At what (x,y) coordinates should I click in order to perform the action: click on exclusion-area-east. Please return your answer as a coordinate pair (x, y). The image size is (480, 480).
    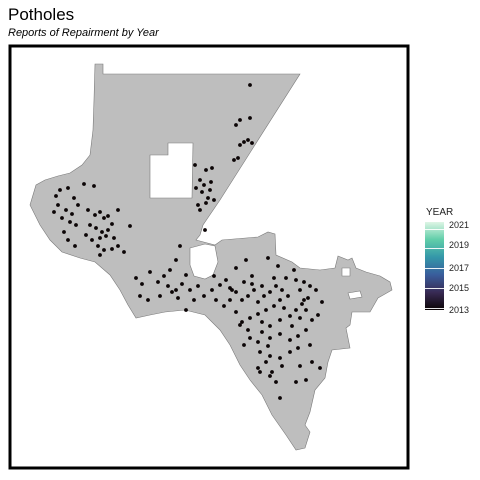
    Looking at the image, I should click on (355, 295).